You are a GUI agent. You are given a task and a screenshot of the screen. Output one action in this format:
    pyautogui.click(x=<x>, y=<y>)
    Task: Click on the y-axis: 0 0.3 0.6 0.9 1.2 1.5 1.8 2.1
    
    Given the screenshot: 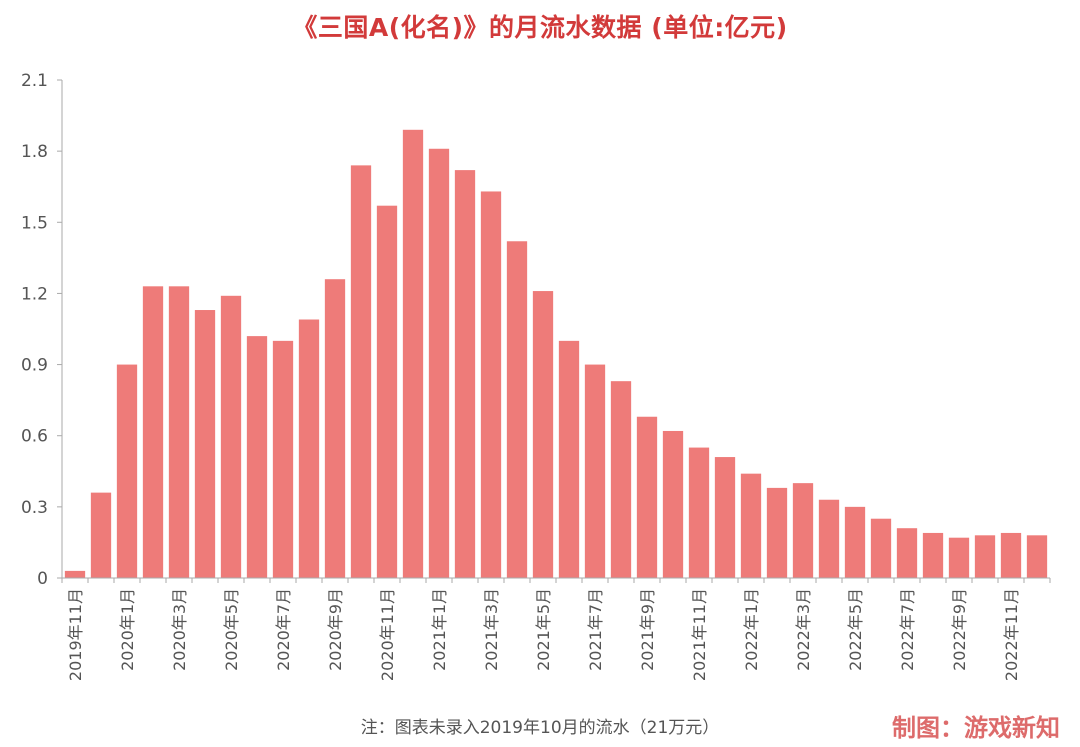 What is the action you would take?
    pyautogui.click(x=42, y=330)
    